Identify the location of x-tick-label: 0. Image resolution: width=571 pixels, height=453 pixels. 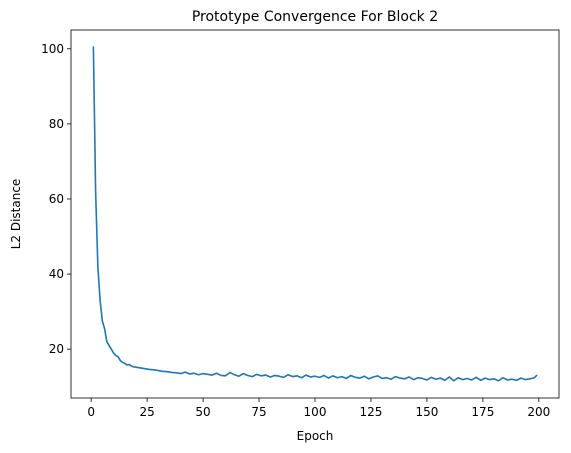
(91, 412).